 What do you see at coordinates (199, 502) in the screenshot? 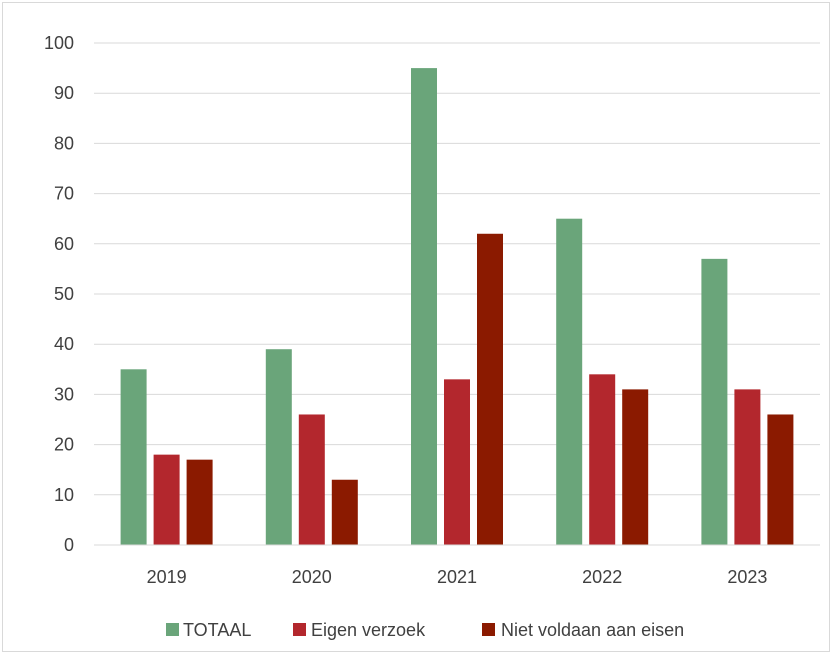
I see `bar-niet-voldaan-aan-eisen-2019` at bounding box center [199, 502].